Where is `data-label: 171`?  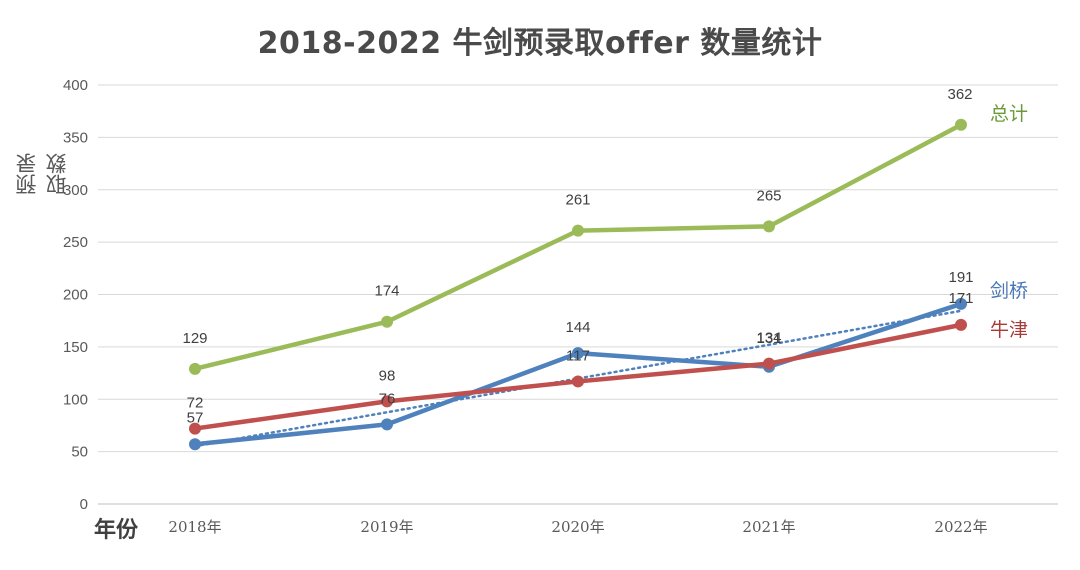 data-label: 171 is located at coordinates (960, 298).